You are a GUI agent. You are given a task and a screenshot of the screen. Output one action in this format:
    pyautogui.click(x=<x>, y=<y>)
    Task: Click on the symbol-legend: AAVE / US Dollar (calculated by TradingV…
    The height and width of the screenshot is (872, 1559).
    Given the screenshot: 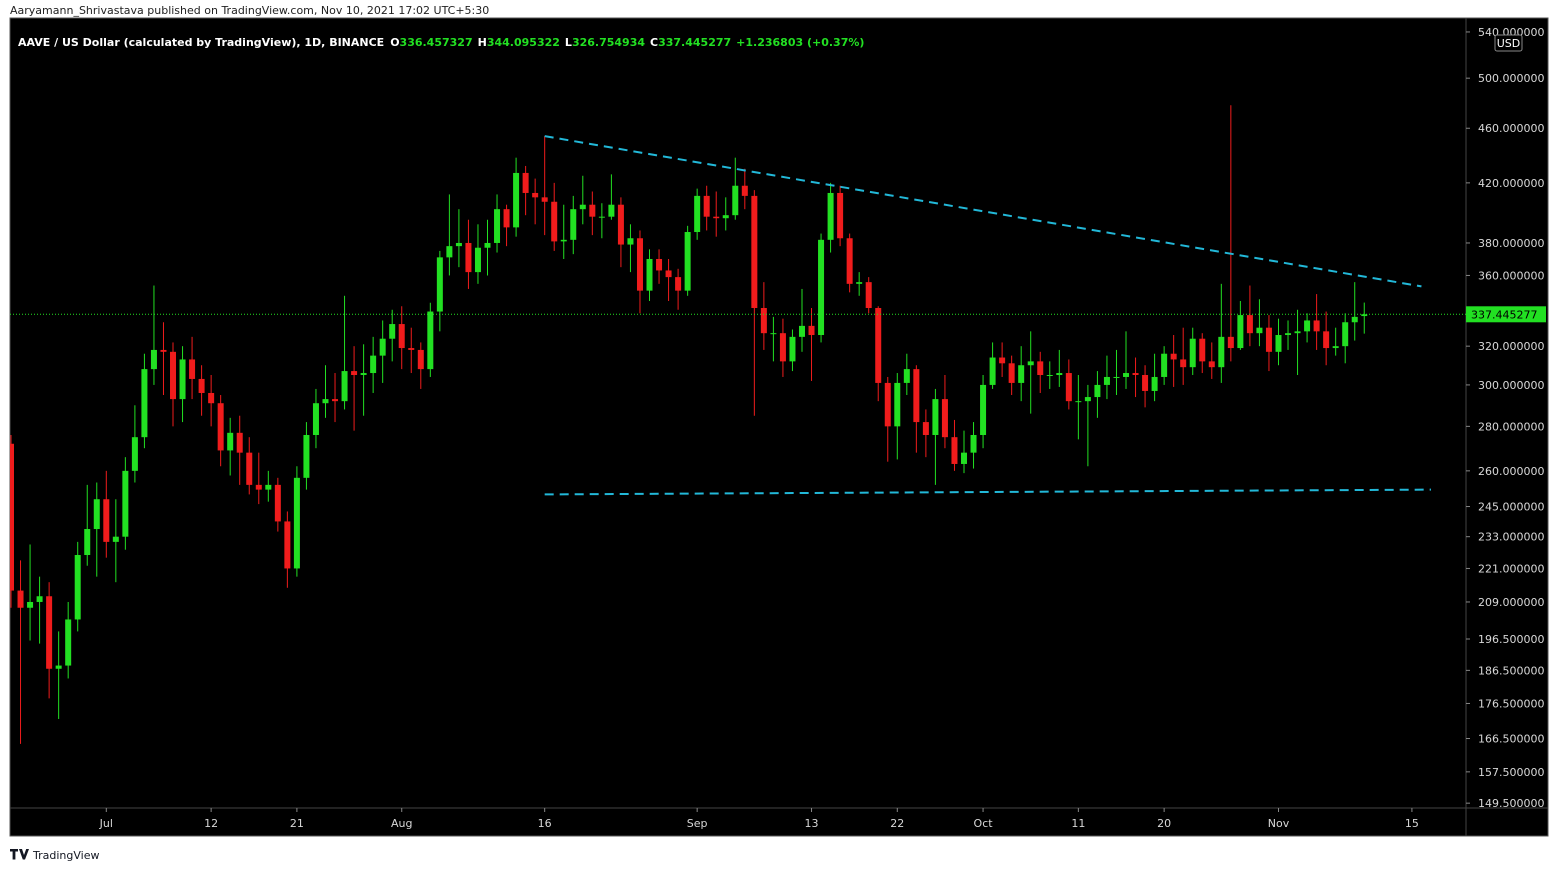 What is the action you would take?
    pyautogui.click(x=441, y=42)
    